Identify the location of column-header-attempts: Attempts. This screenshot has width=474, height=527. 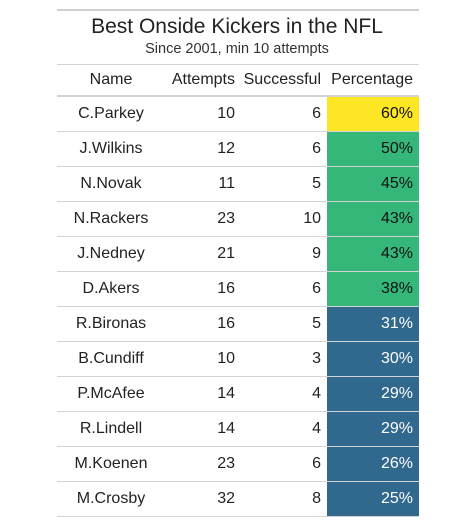
(203, 81).